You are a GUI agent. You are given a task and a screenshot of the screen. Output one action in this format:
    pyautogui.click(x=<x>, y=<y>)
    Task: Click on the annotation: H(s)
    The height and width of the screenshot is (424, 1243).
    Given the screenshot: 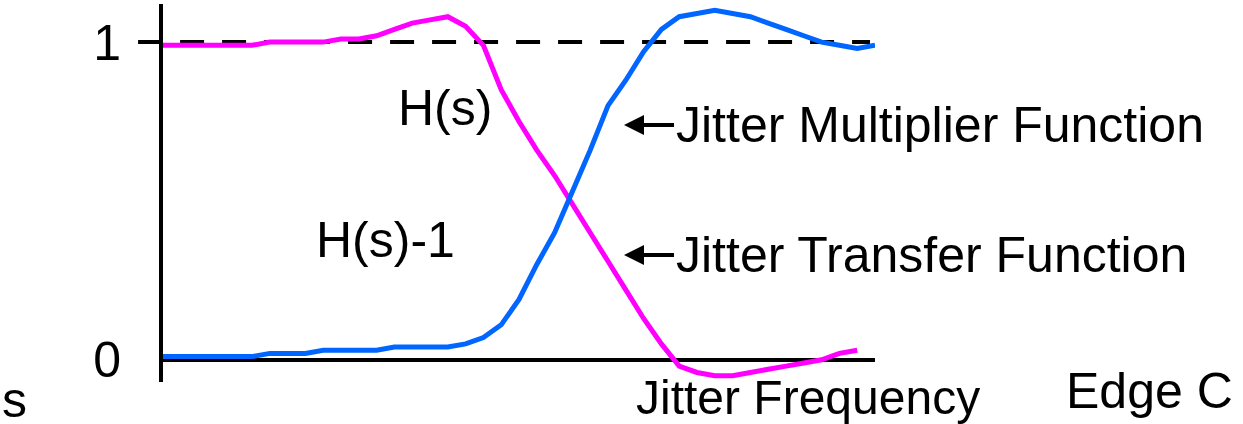 What is the action you would take?
    pyautogui.click(x=445, y=108)
    